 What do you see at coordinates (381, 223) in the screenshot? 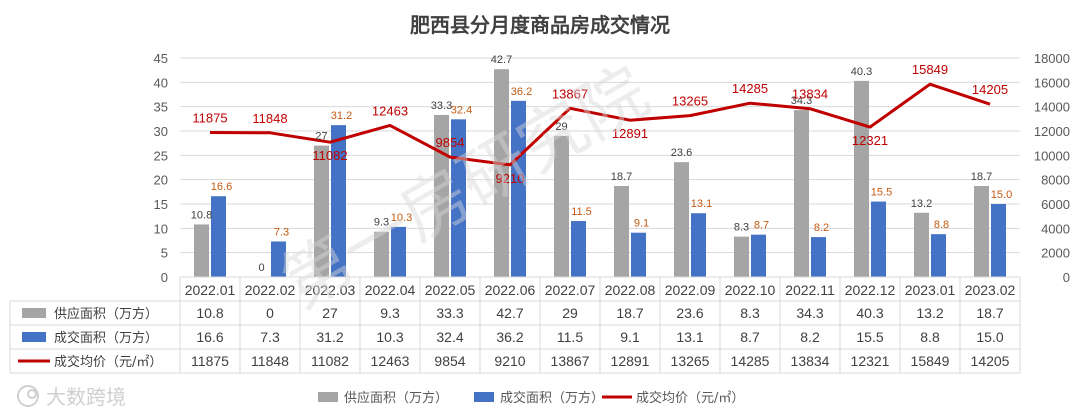
I see `supply-value-label: 9.3` at bounding box center [381, 223].